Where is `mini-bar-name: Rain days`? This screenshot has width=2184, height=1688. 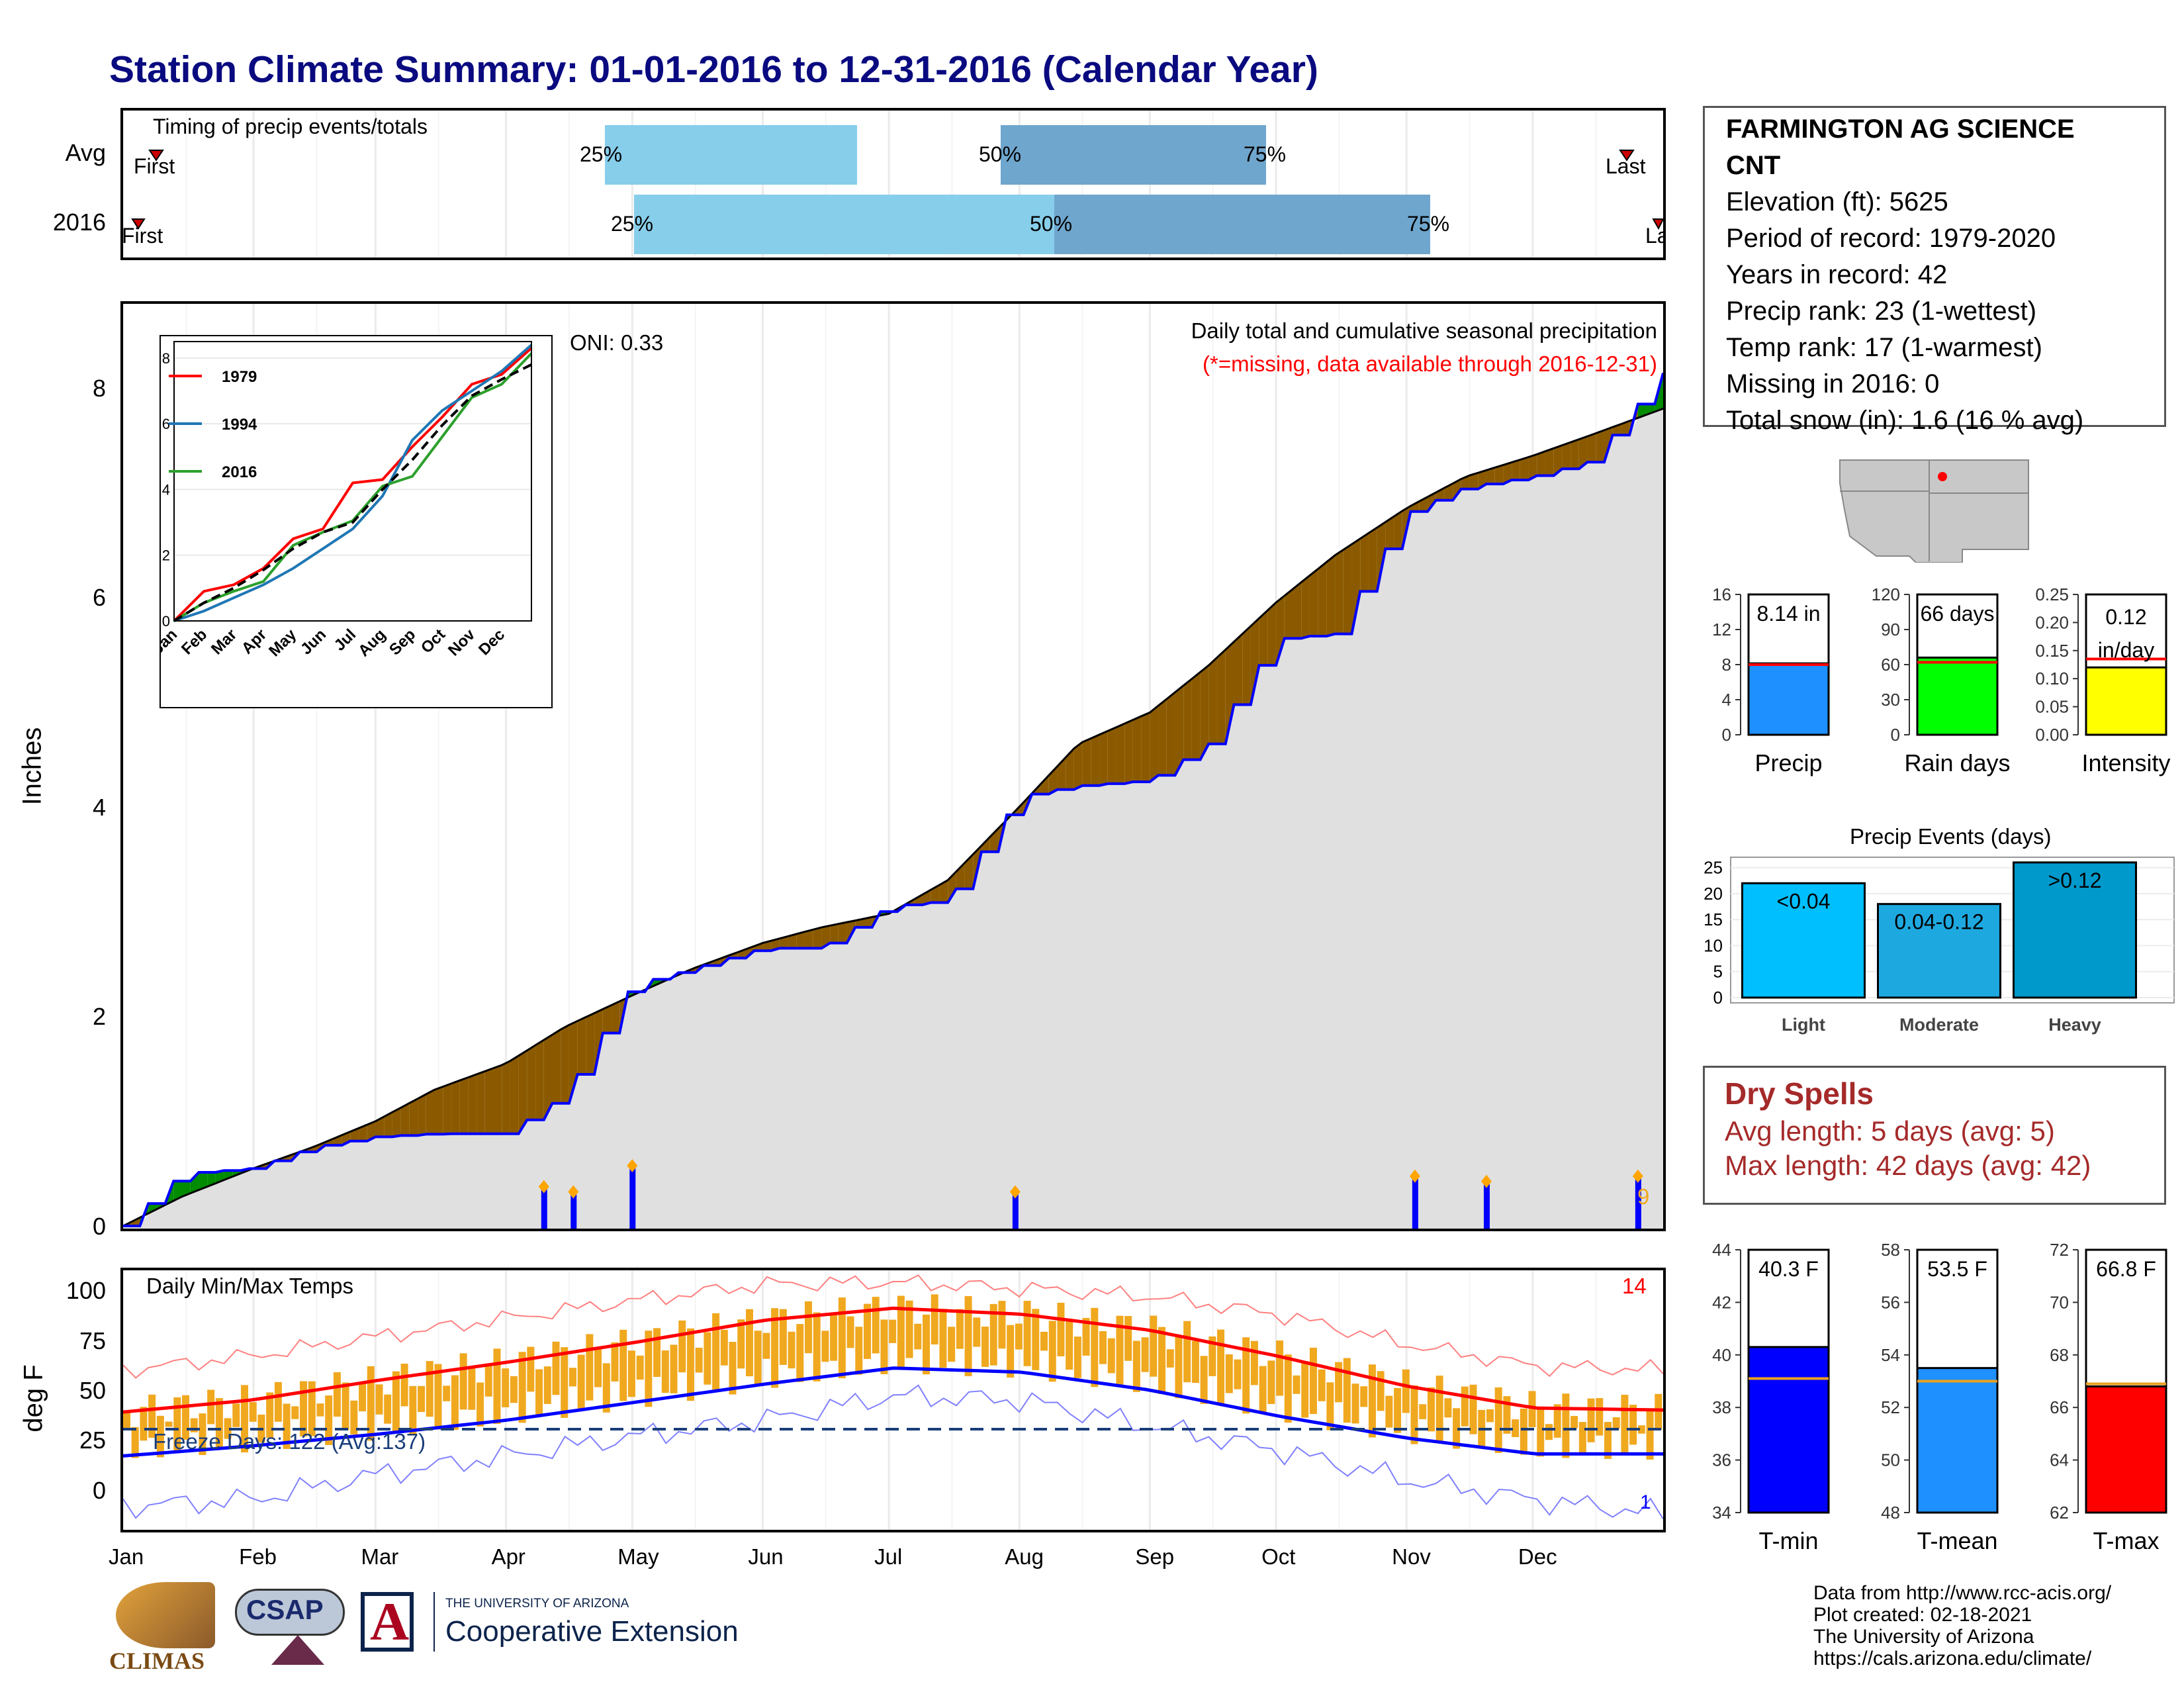
mini-bar-name: Rain days is located at coordinates (1957, 762).